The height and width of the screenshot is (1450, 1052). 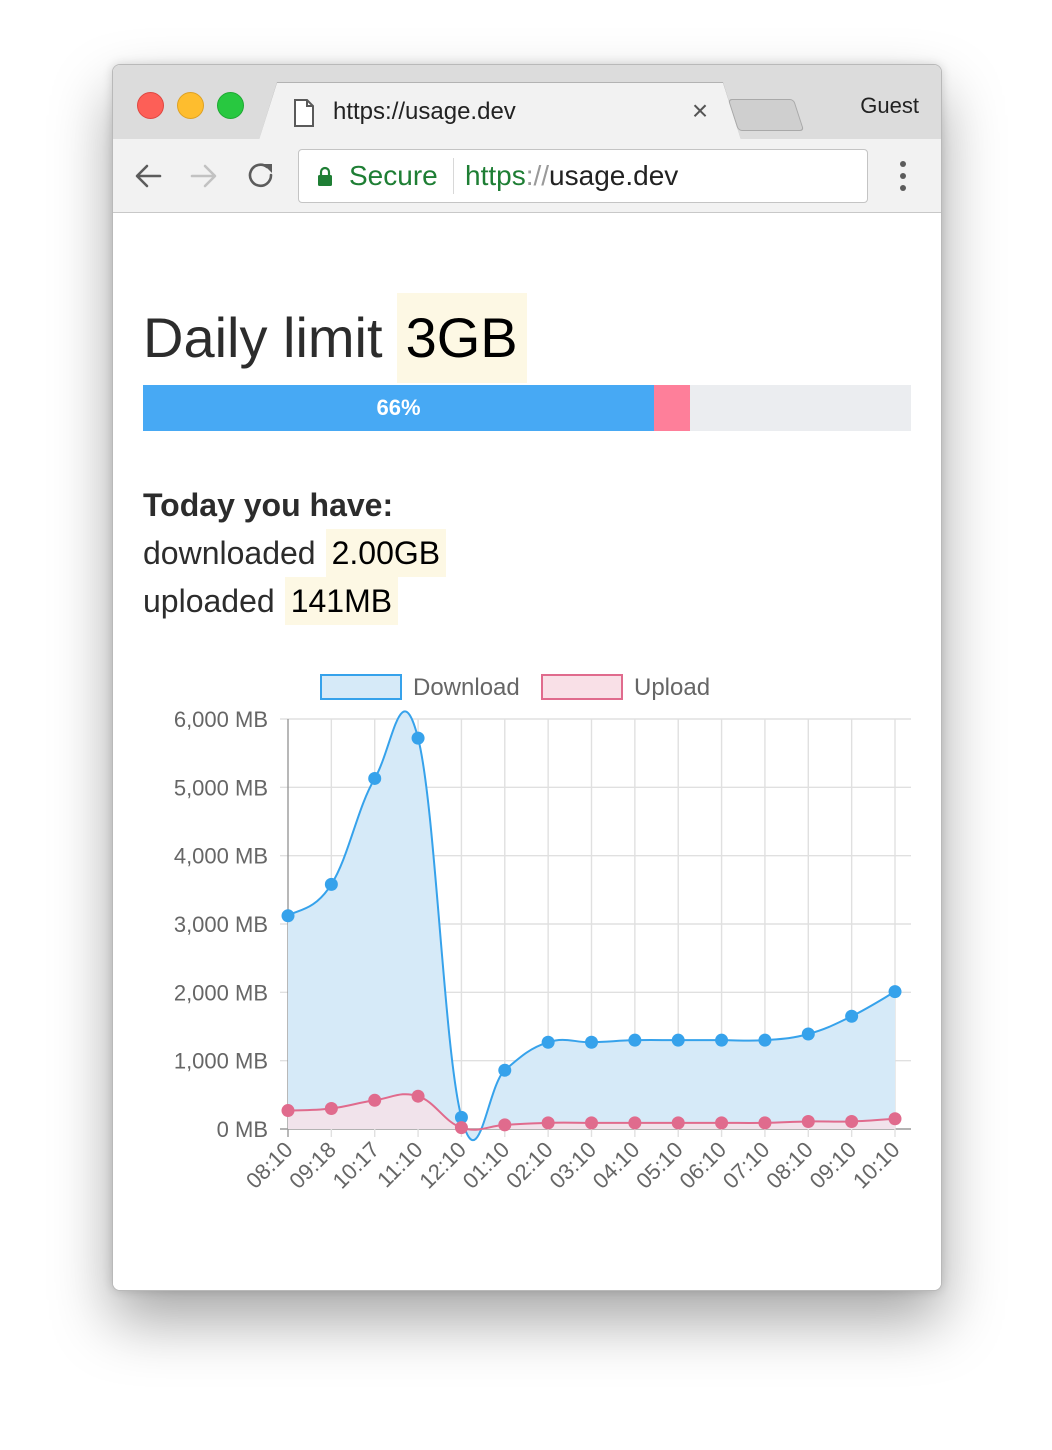 What do you see at coordinates (614, 175) in the screenshot?
I see `url-host: usage.dev` at bounding box center [614, 175].